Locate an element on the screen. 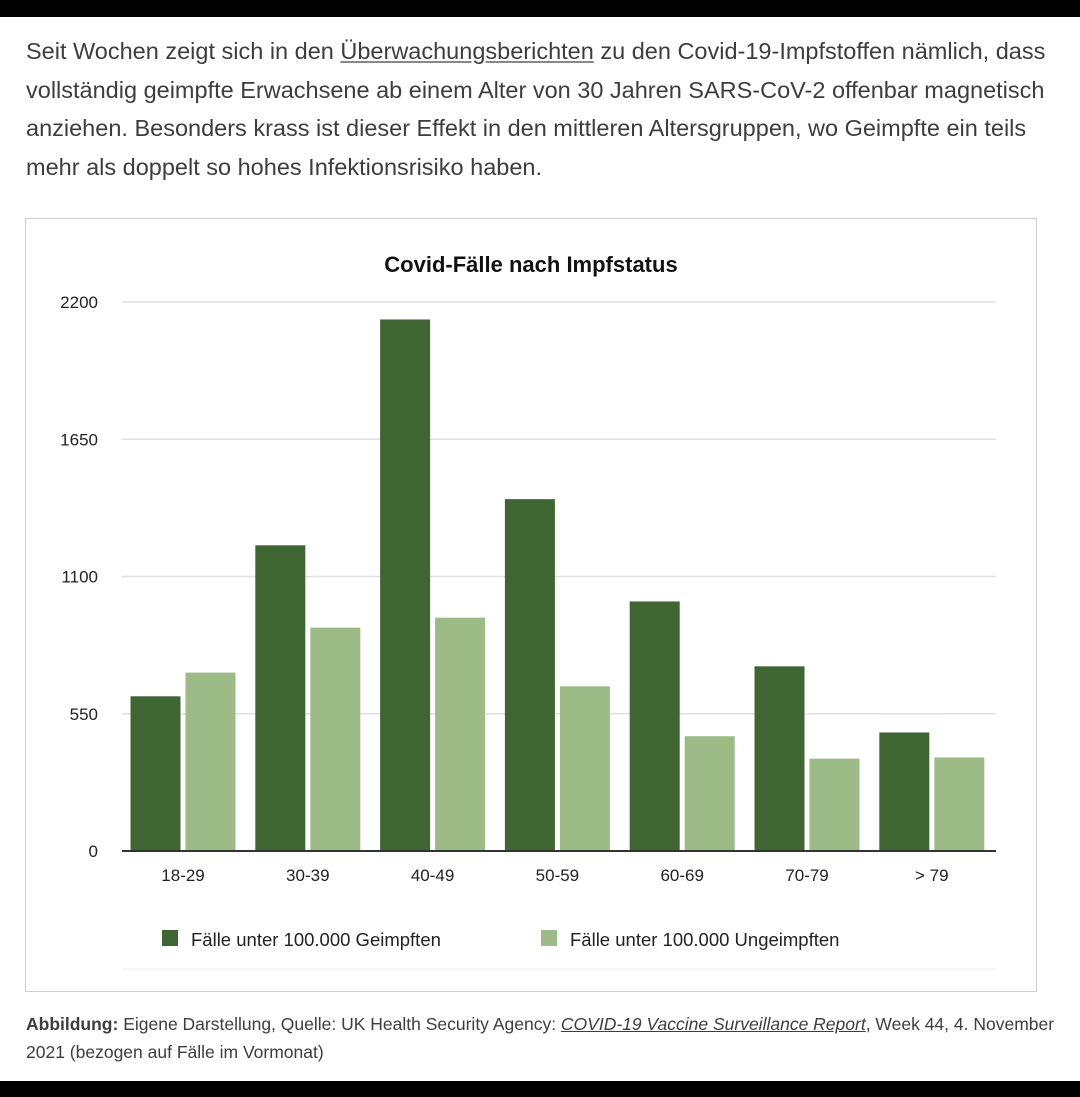 This screenshot has width=1080, height=1097. y-tick-label: 550 is located at coordinates (84, 714).